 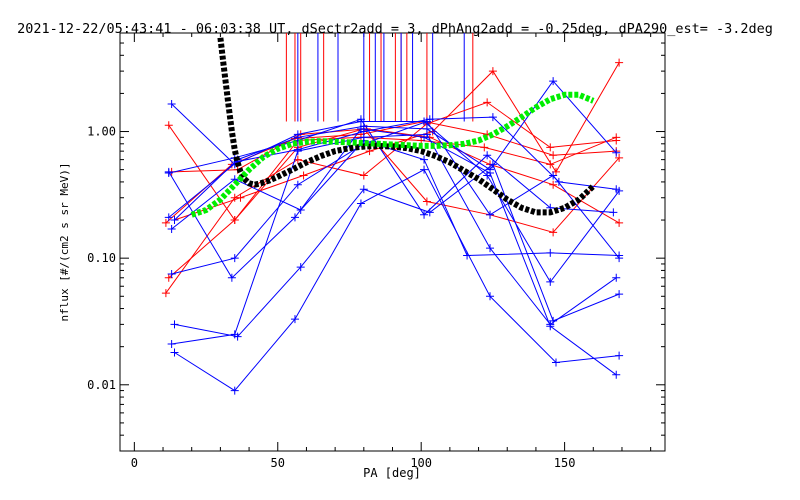 I want to click on y-axis-label: nflux [#/(cm2 s sr MeV)], so click(x=64, y=242).